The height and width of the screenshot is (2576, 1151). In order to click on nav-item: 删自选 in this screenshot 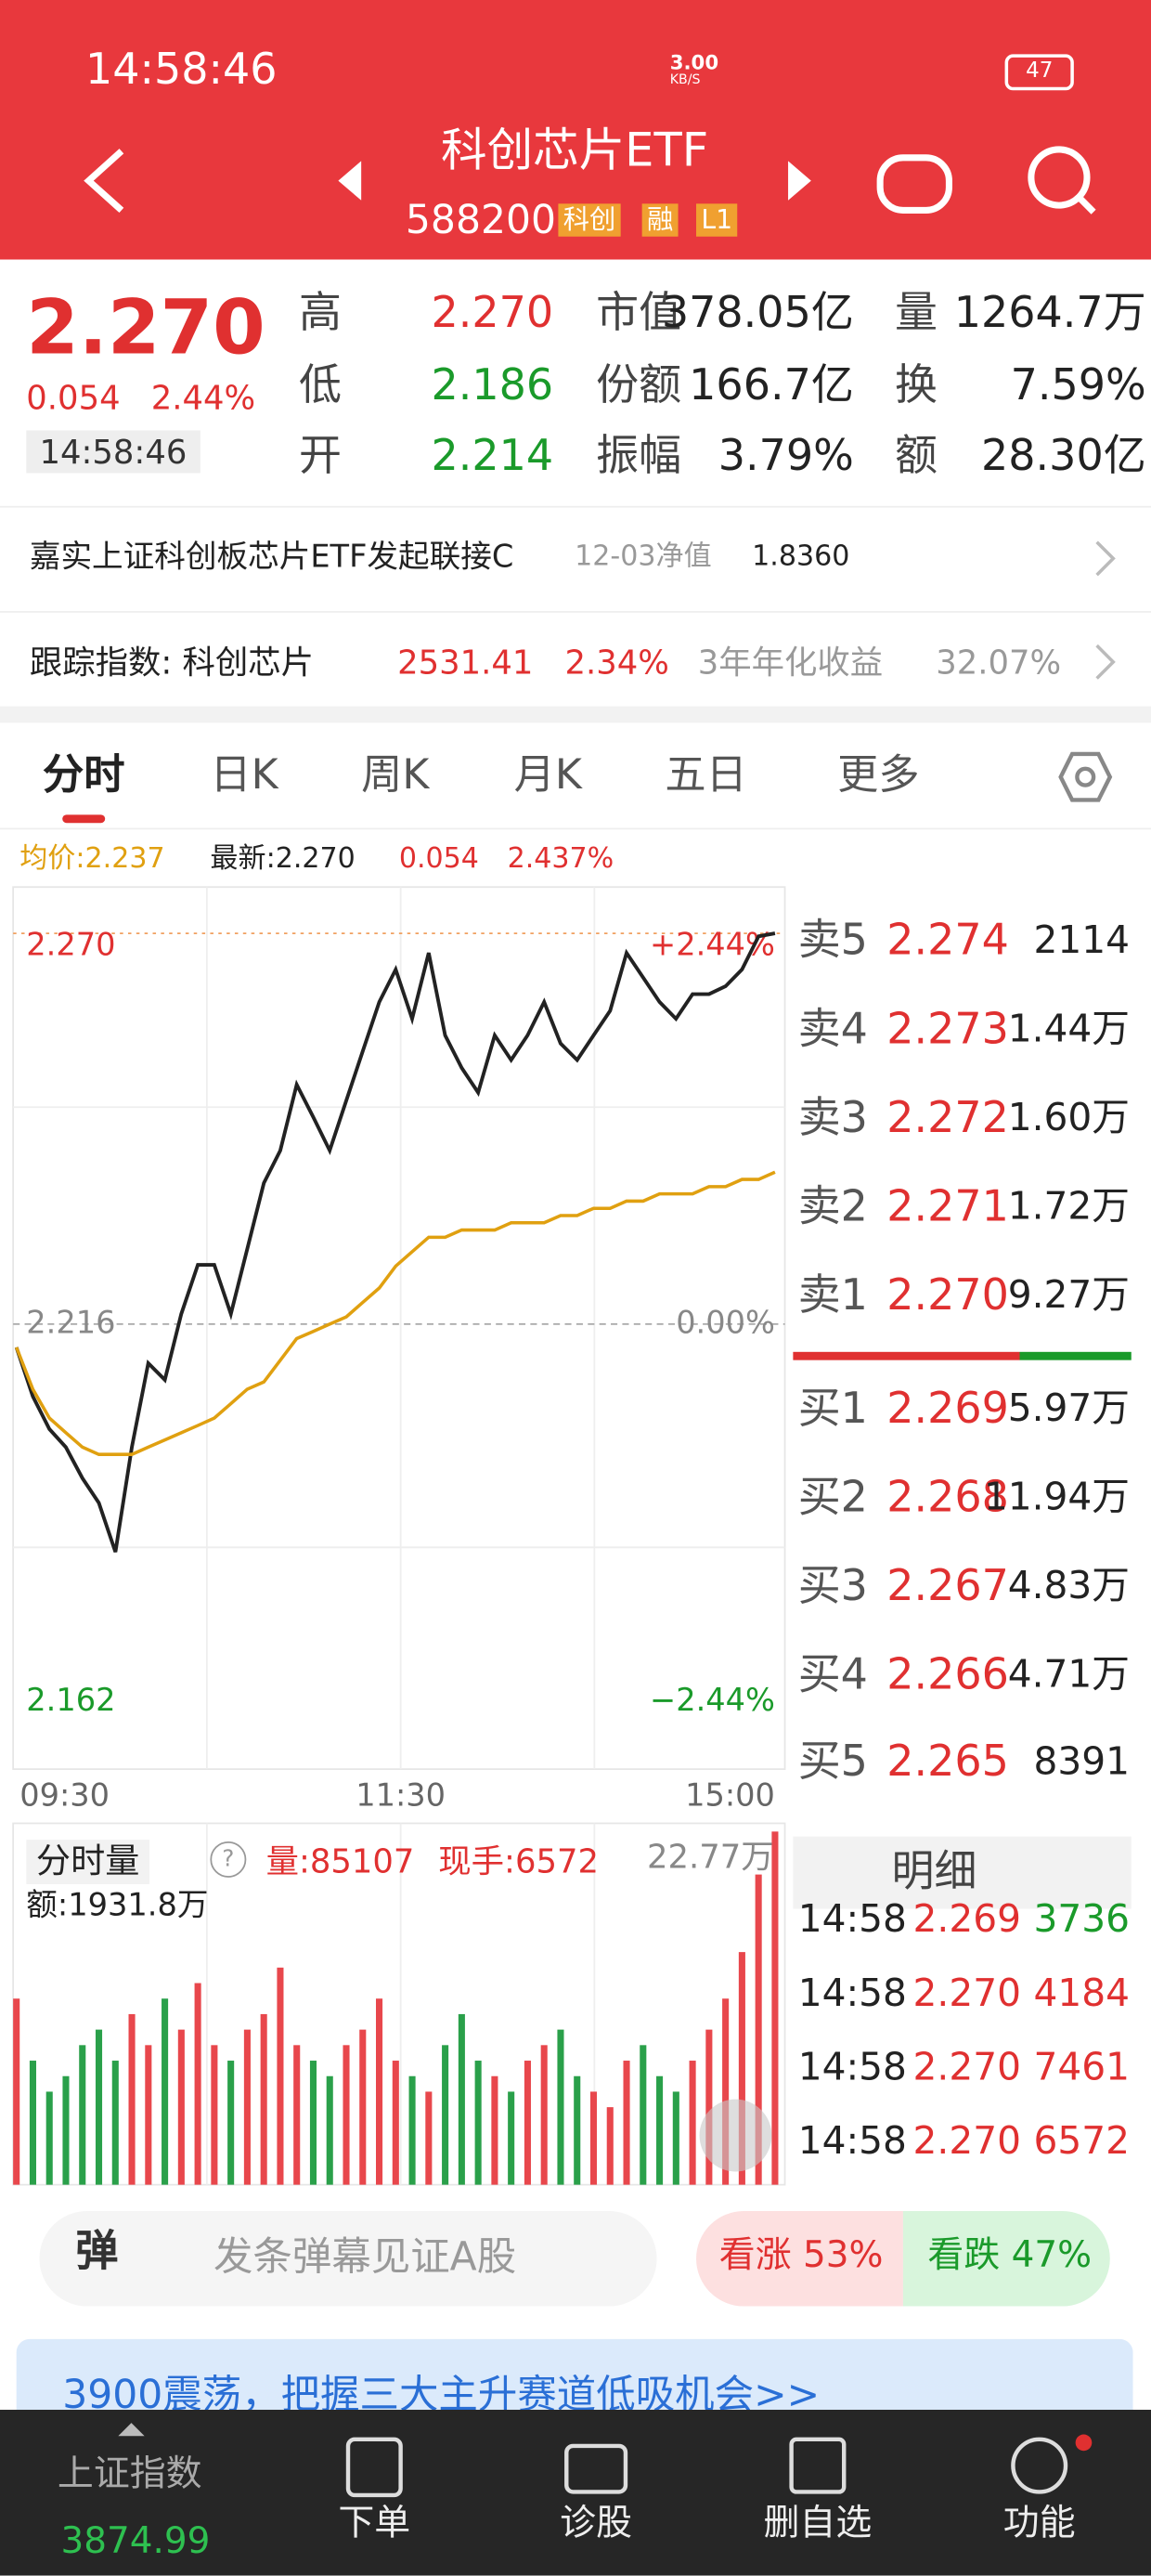, I will do `click(818, 2524)`.